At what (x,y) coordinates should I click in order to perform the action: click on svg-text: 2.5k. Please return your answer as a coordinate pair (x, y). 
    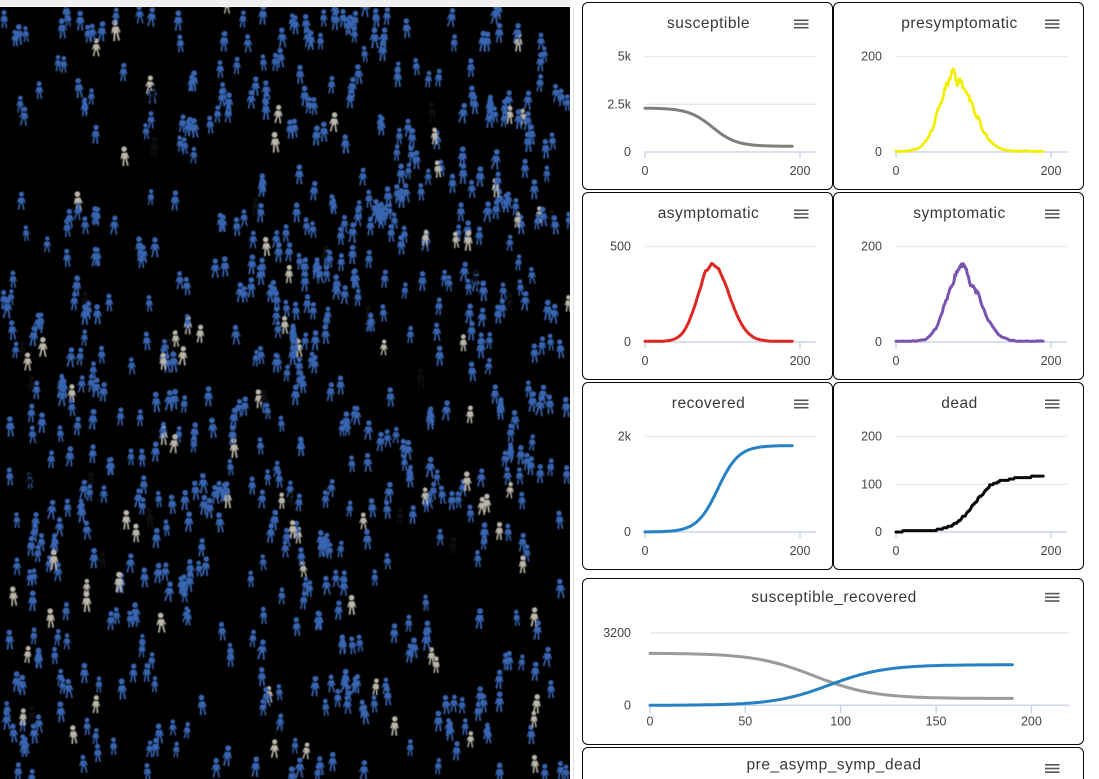
    Looking at the image, I should click on (619, 104).